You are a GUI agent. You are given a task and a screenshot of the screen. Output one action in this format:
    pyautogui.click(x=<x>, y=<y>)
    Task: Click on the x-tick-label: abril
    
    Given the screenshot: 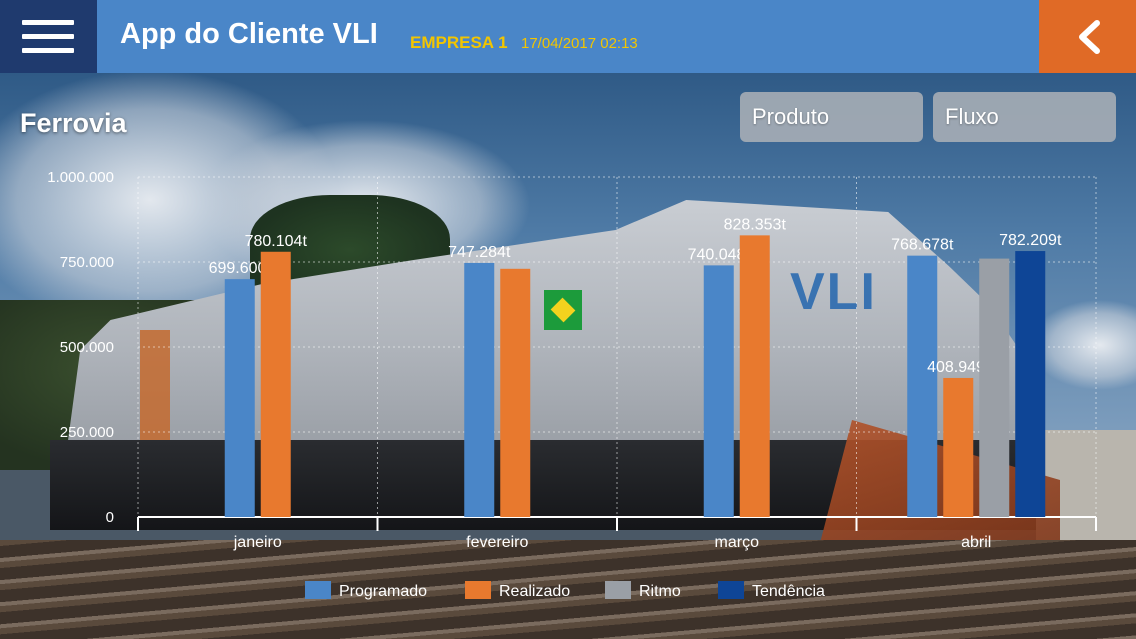 What is the action you would take?
    pyautogui.click(x=976, y=542)
    